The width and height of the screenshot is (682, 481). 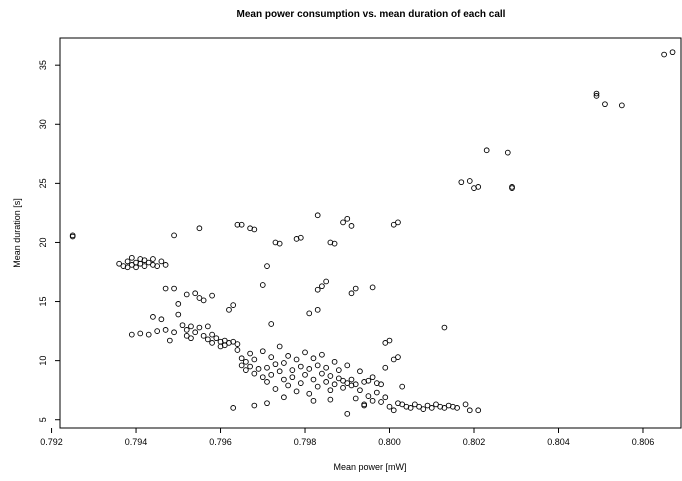 What do you see at coordinates (220, 442) in the screenshot?
I see `x-tick-label: 0.796` at bounding box center [220, 442].